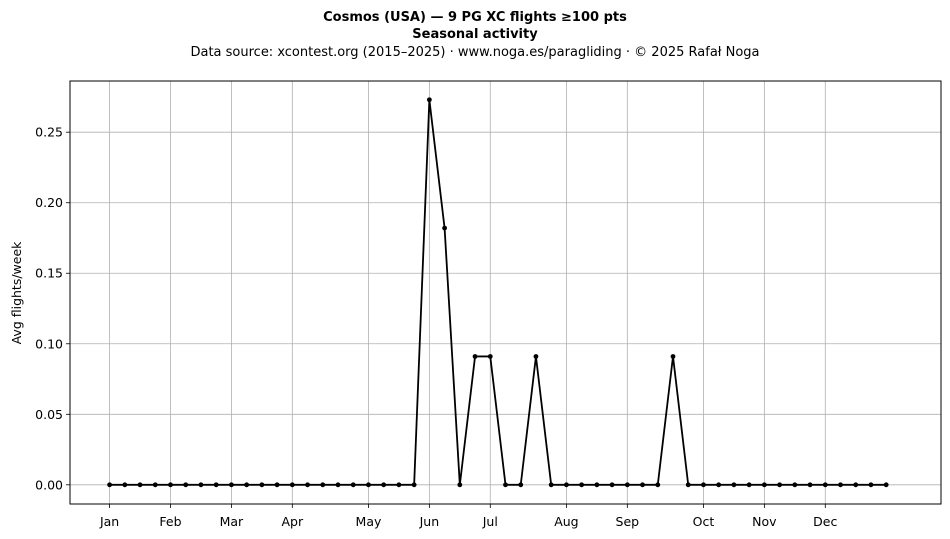 The width and height of the screenshot is (950, 539). Describe the element at coordinates (49, 484) in the screenshot. I see `y-tick-label: 0.00` at that location.